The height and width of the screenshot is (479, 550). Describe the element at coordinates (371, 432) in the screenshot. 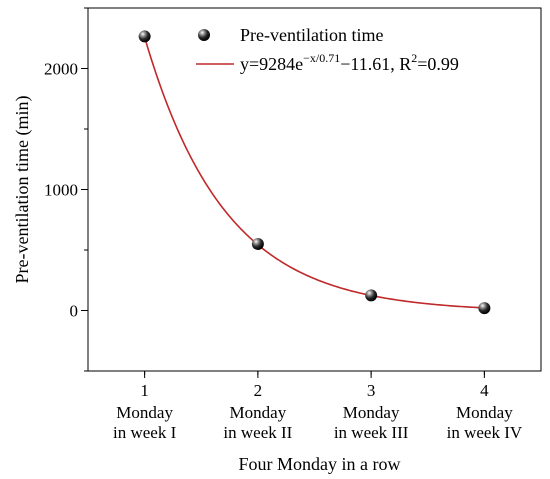

I see `x-tick-label-3-line3: in week III` at that location.